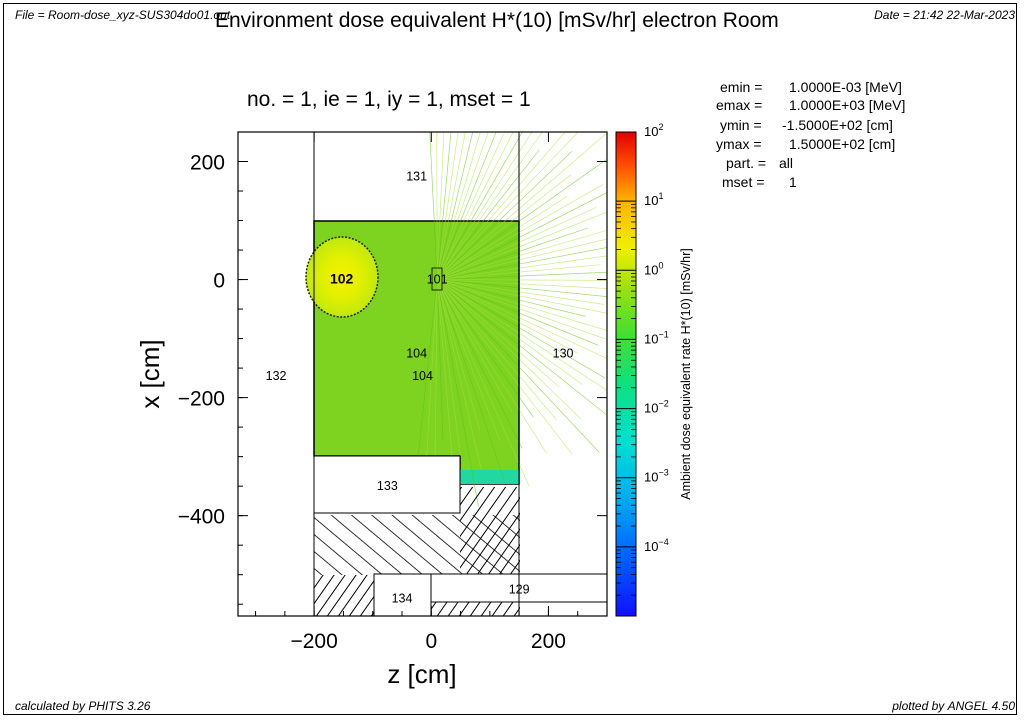  I want to click on ymax-value: 1.5000E+02 [cm], so click(842, 144).